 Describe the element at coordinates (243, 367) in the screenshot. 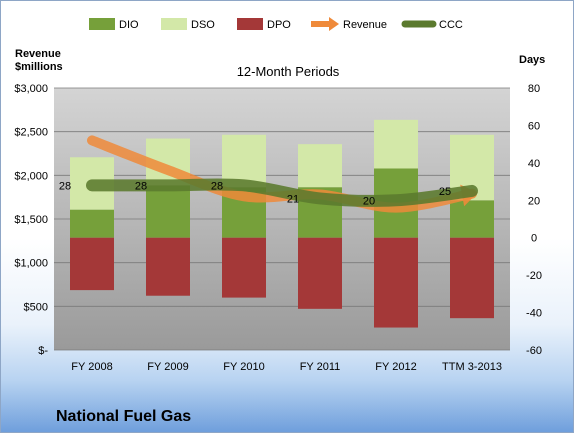

I see `category-label: FY 2010` at that location.